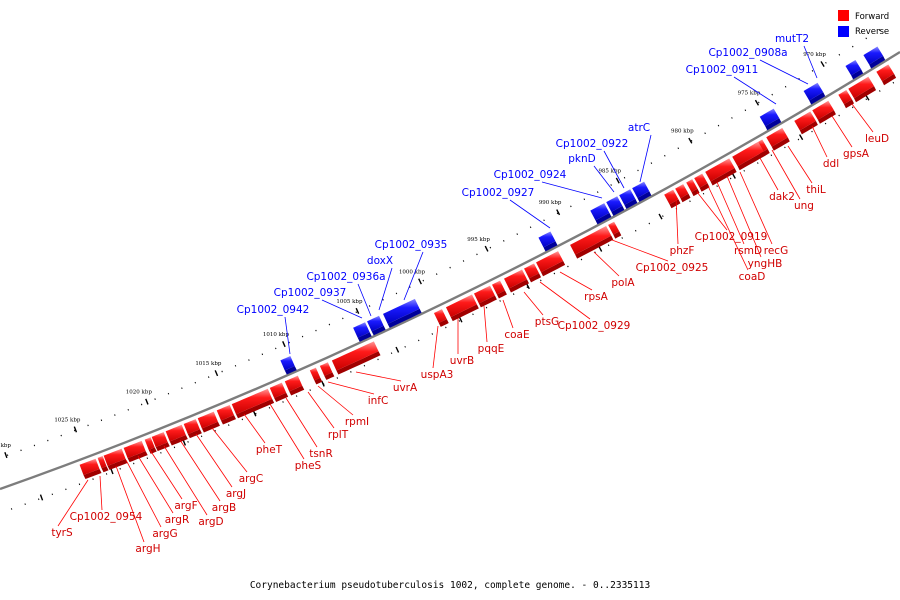 The width and height of the screenshot is (900, 600). I want to click on forward-gene-label: phzF, so click(682, 251).